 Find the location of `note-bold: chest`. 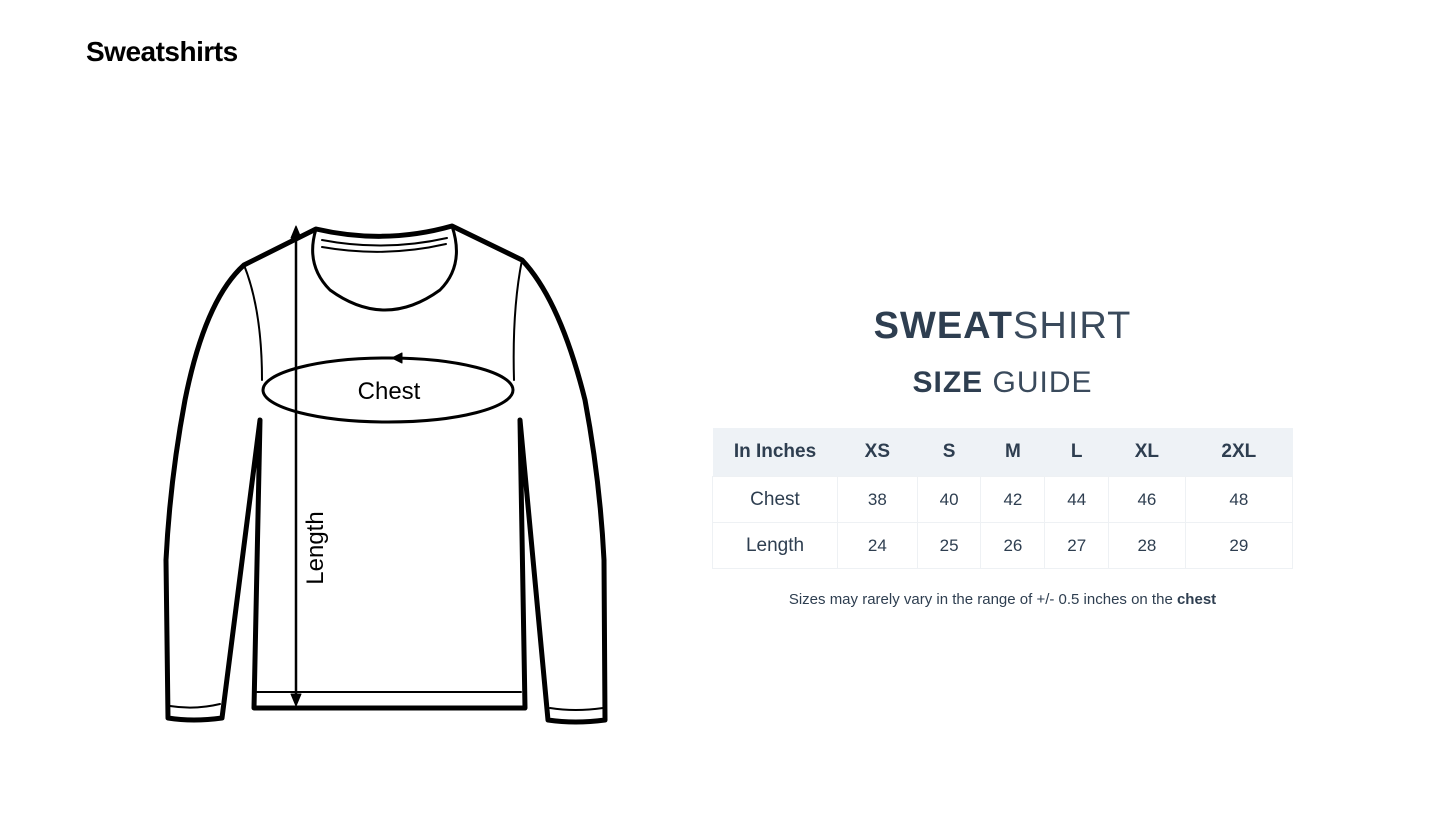

note-bold: chest is located at coordinates (1196, 599).